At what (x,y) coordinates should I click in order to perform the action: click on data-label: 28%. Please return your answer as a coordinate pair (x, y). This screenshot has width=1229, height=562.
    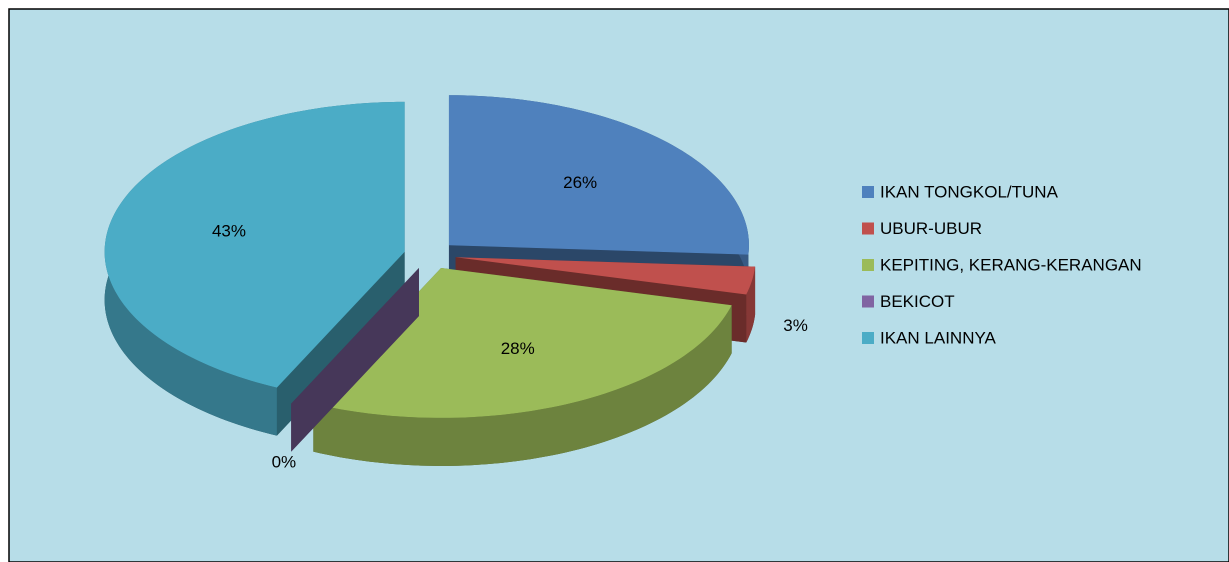
    Looking at the image, I should click on (518, 348).